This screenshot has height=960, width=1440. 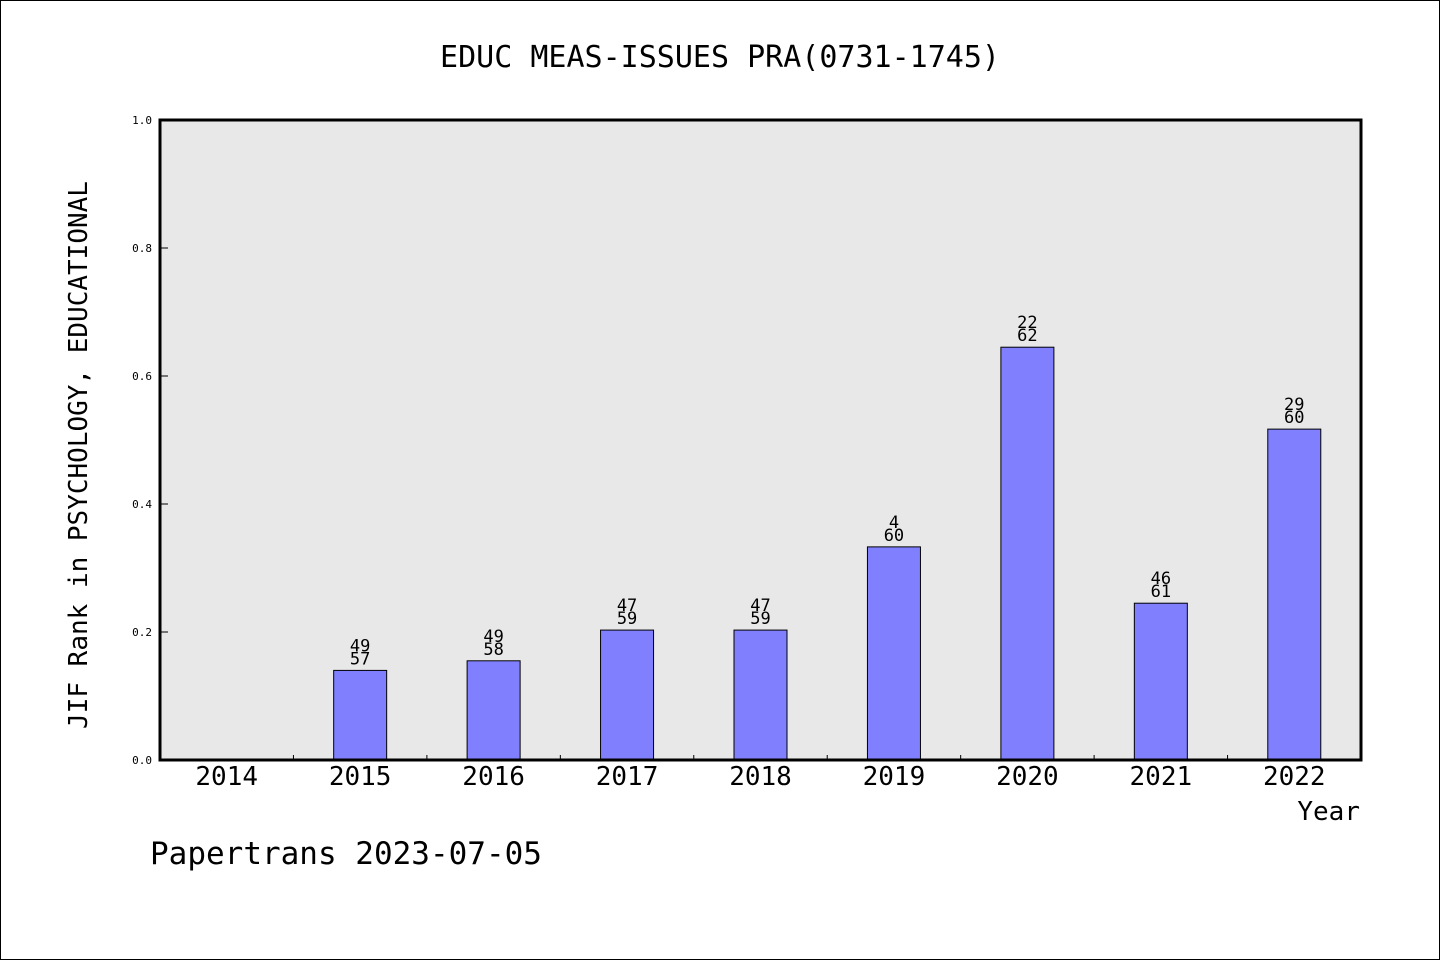 I want to click on bar-label-2022-rank: 29, so click(x=1294, y=405).